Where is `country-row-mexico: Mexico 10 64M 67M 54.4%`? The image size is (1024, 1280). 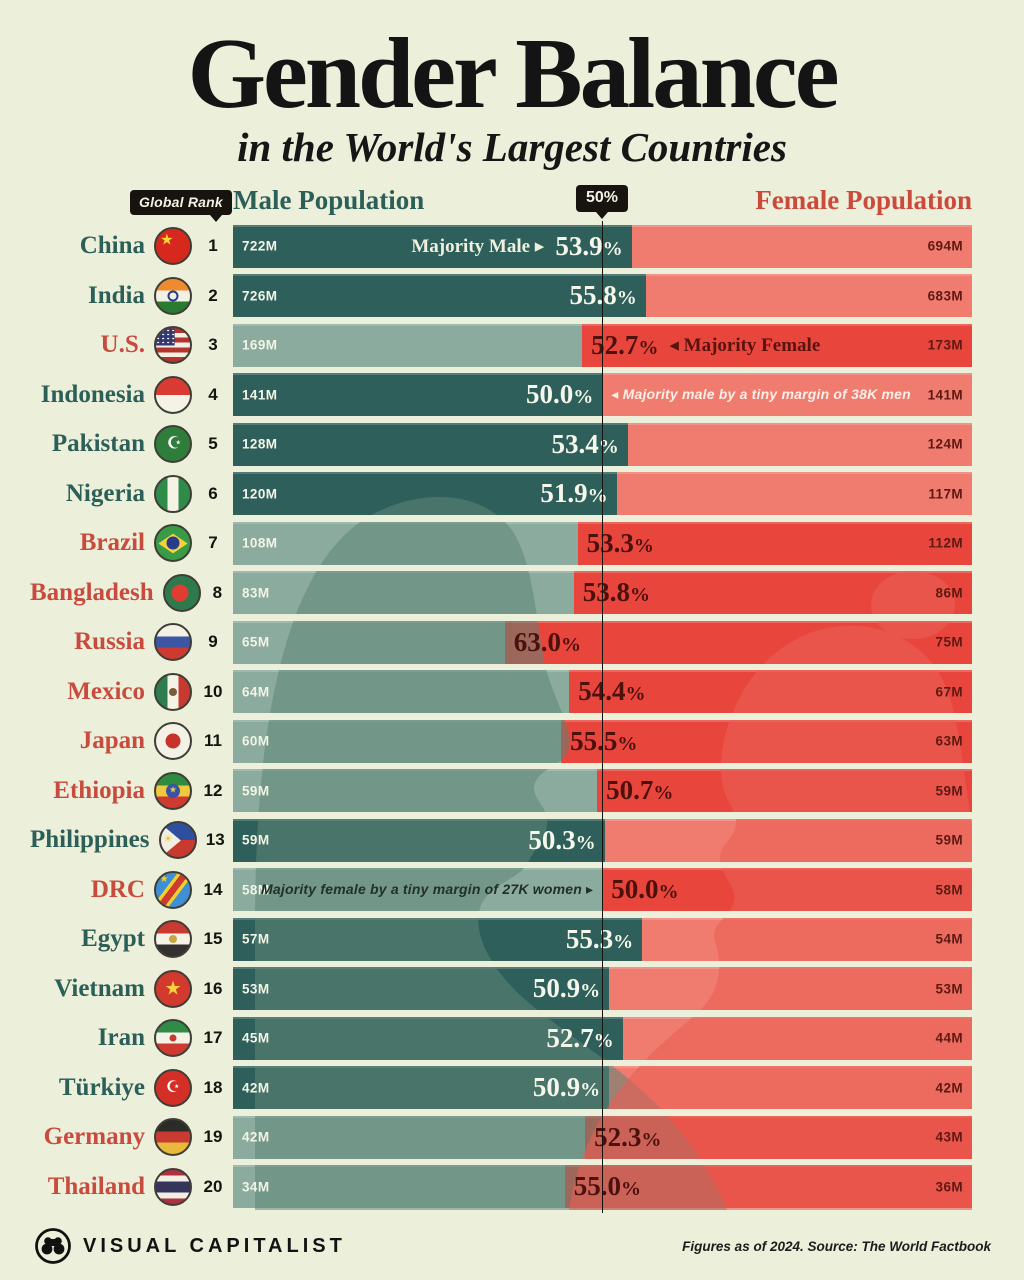 country-row-mexico: Mexico 10 64M 67M 54.4% is located at coordinates (501, 692).